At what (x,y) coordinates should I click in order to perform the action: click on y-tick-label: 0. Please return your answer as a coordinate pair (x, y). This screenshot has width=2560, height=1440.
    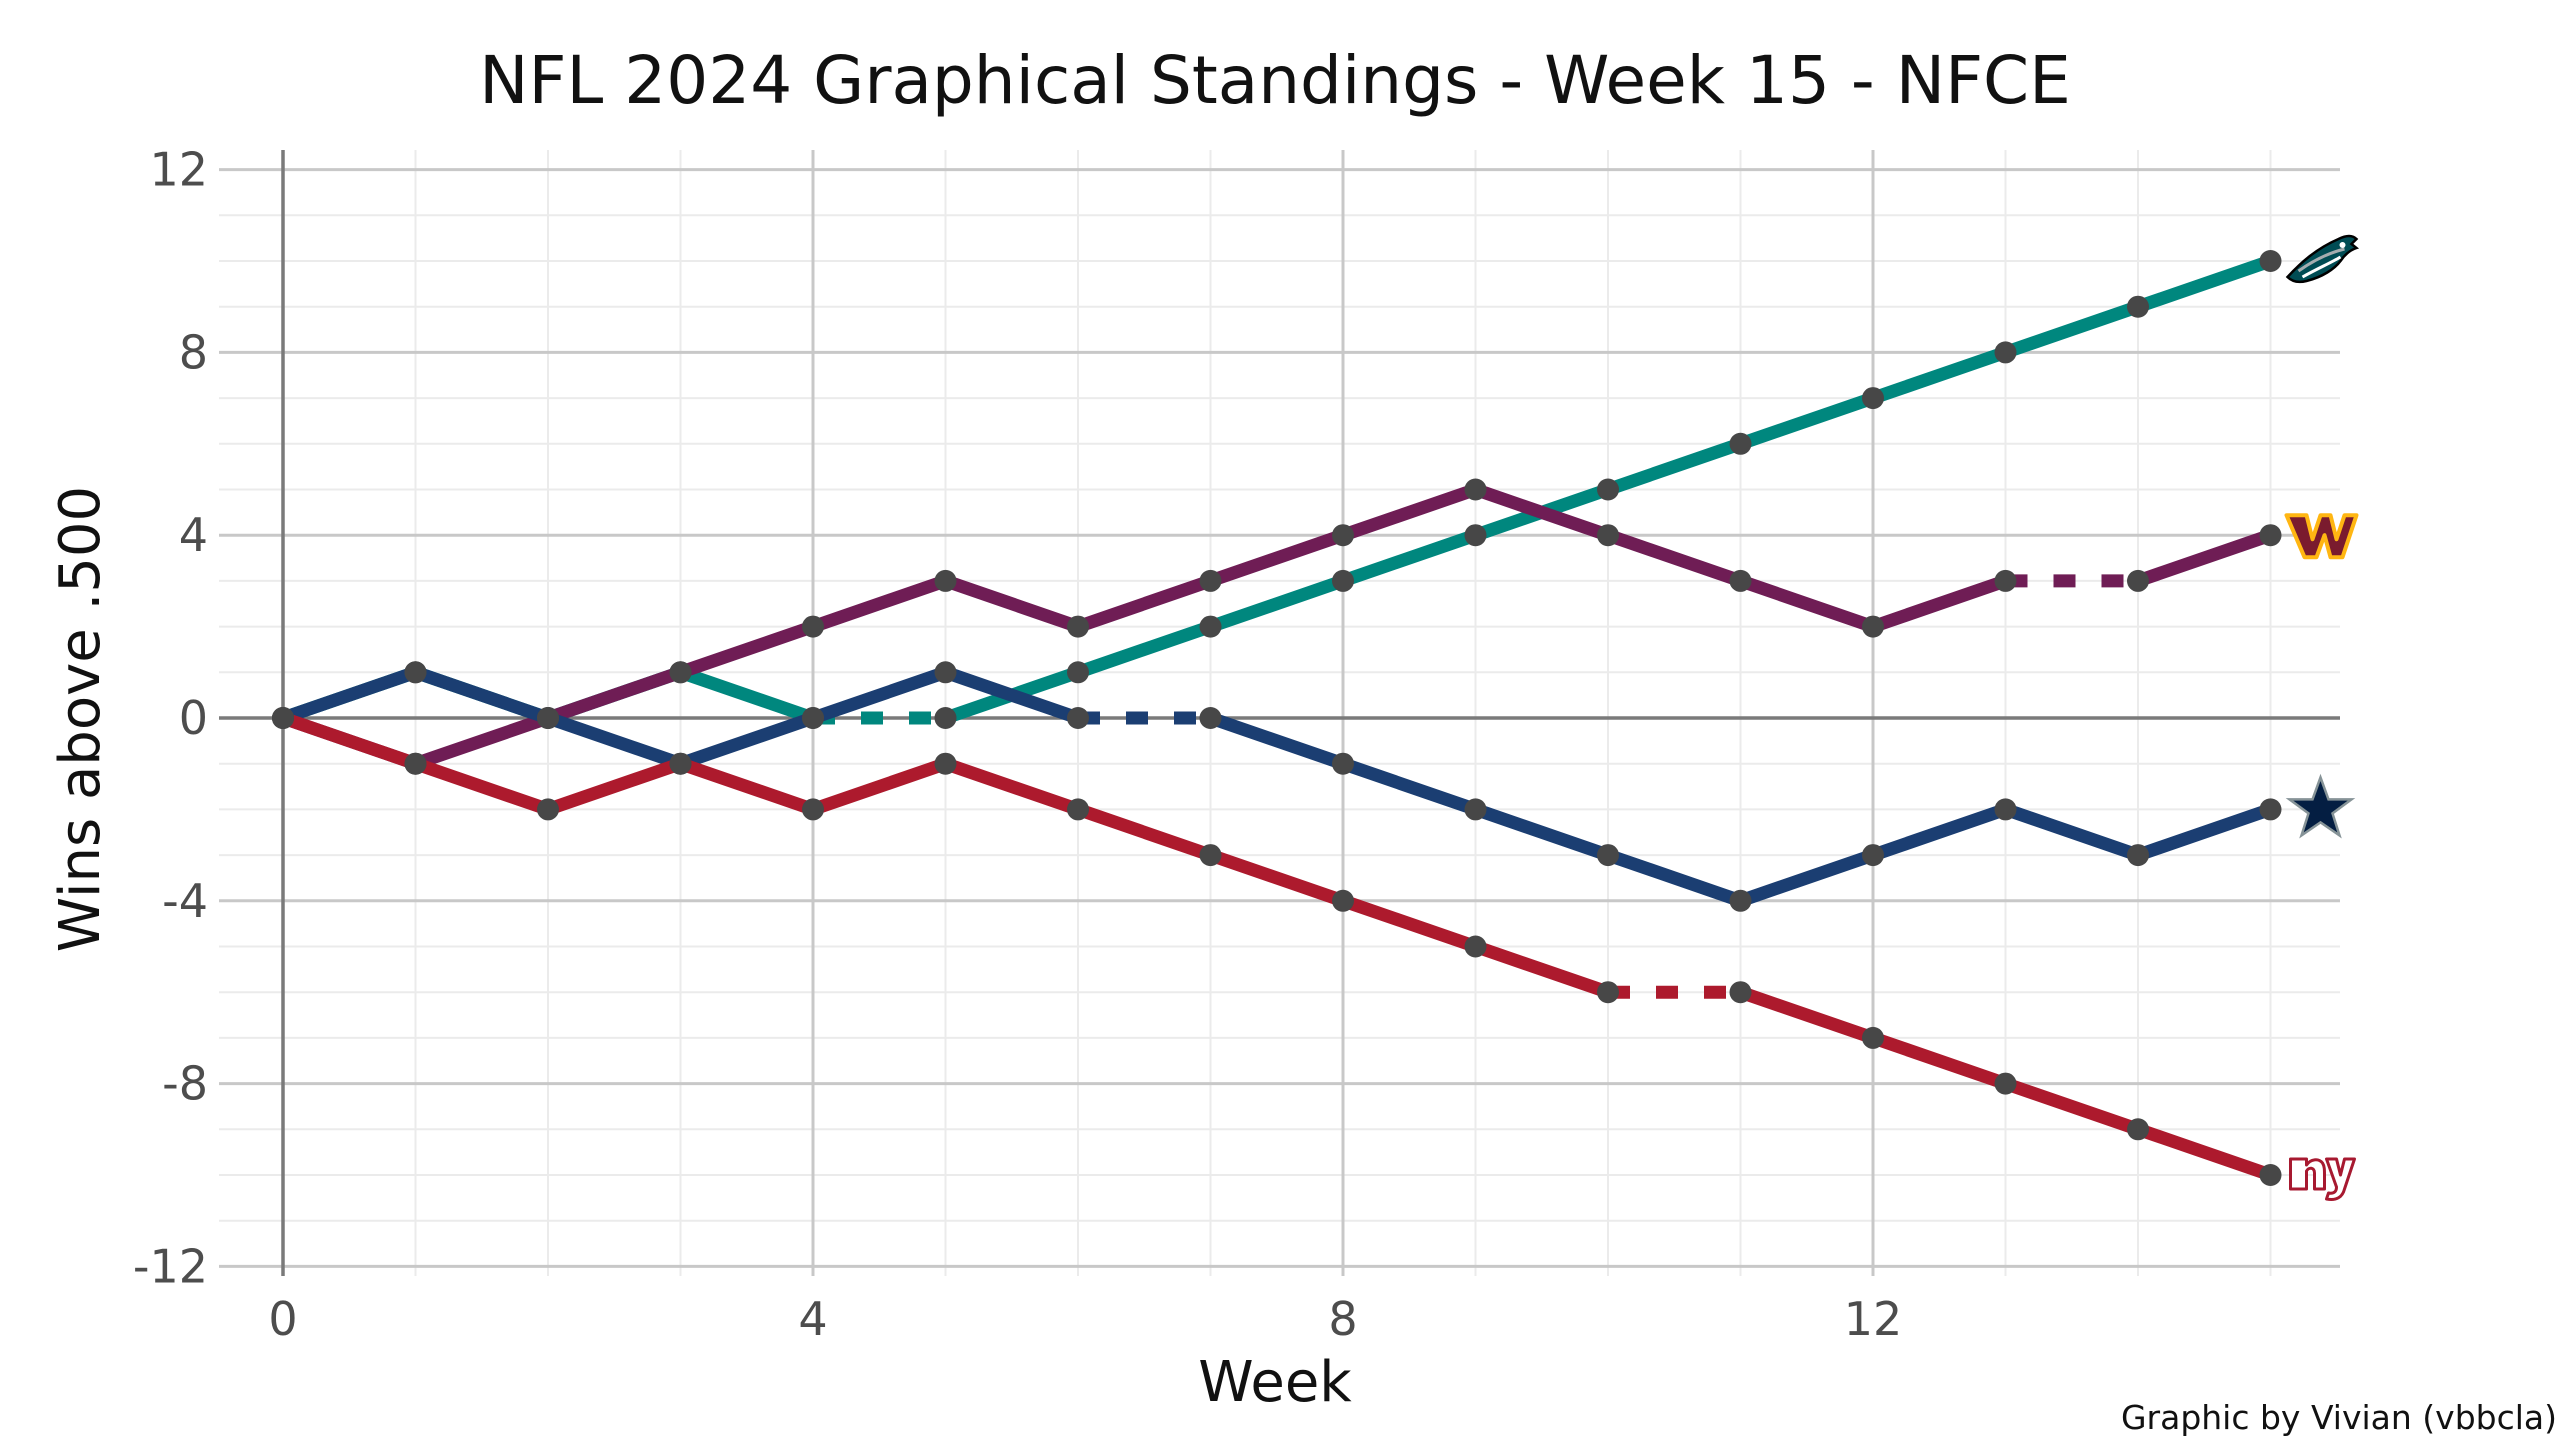
    Looking at the image, I should click on (193, 718).